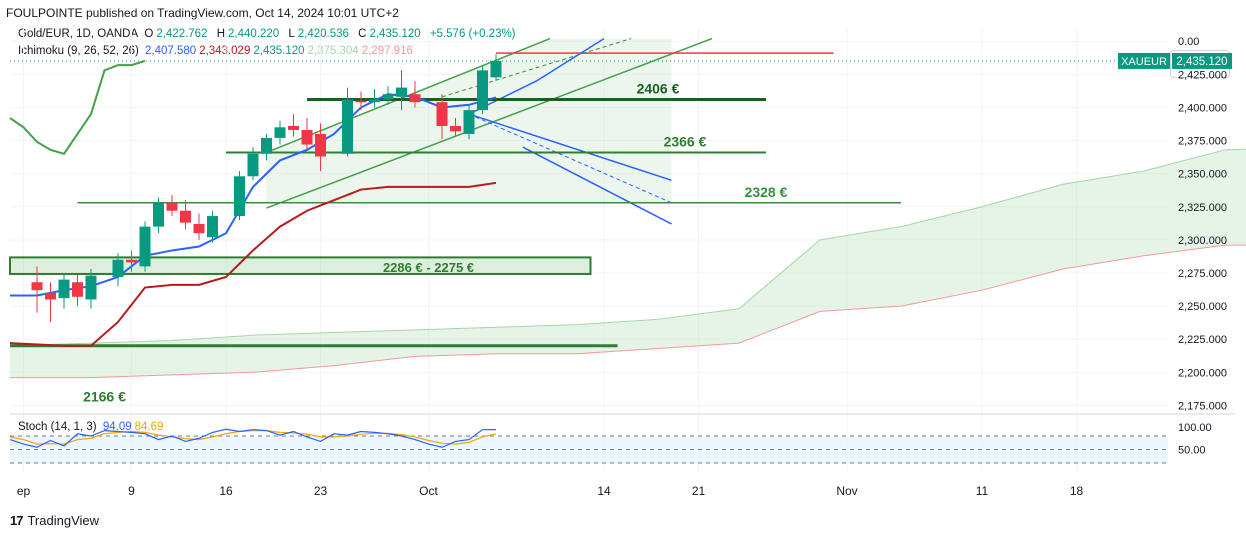  Describe the element at coordinates (699, 491) in the screenshot. I see `x-tick-label: 21` at that location.